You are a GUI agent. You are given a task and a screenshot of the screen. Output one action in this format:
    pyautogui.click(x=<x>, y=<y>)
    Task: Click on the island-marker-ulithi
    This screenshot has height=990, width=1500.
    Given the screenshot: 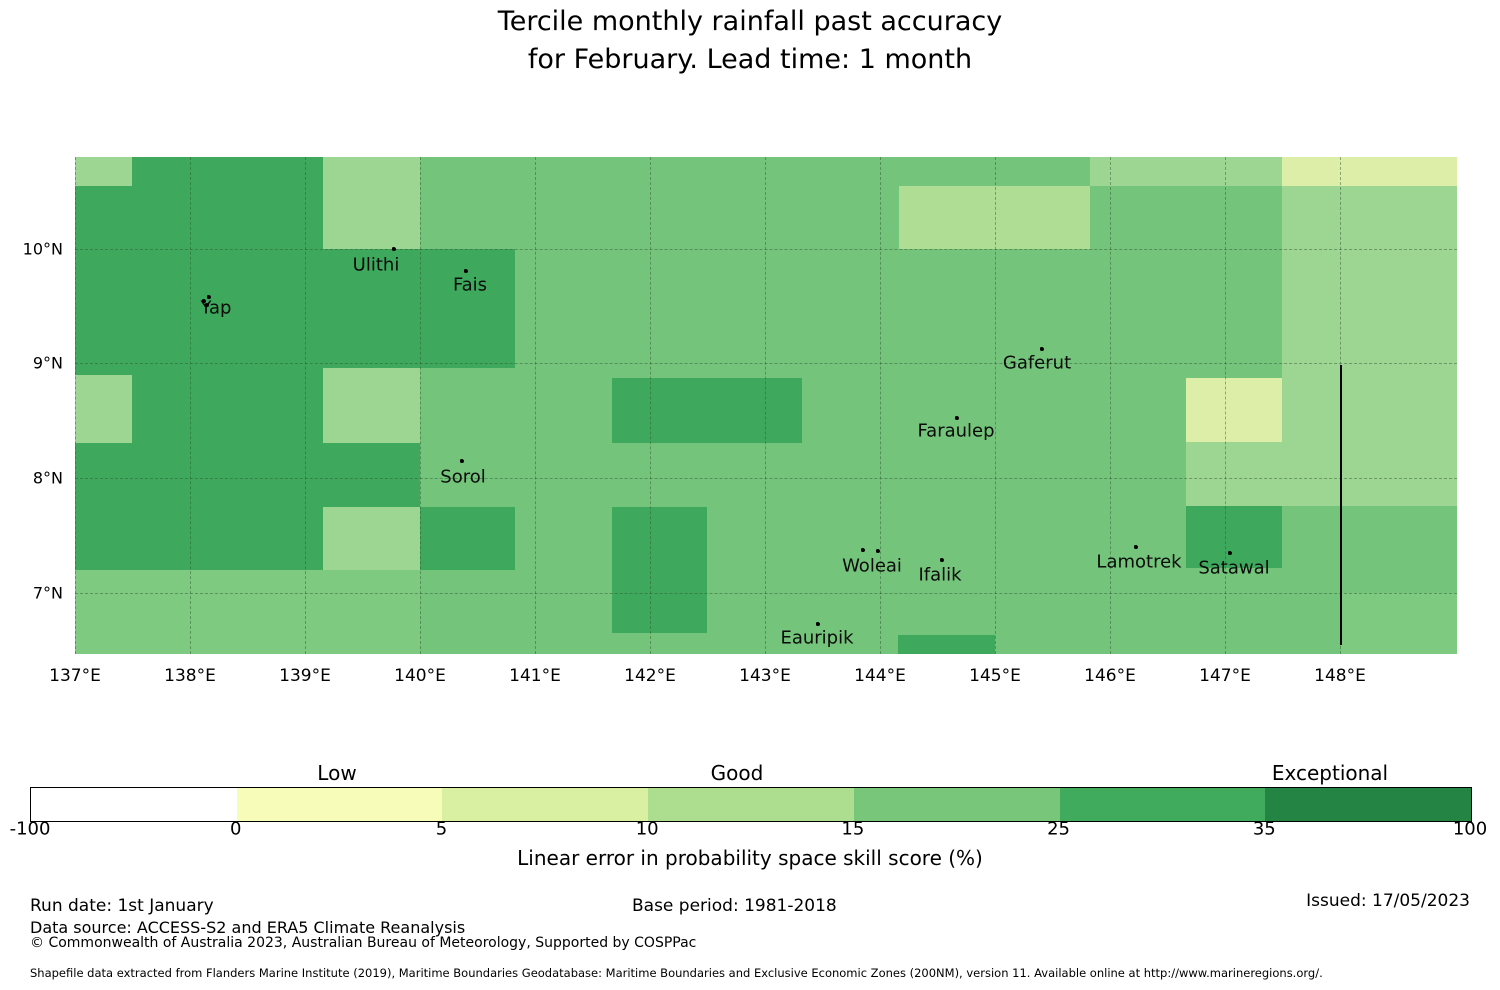 What is the action you would take?
    pyautogui.click(x=394, y=249)
    